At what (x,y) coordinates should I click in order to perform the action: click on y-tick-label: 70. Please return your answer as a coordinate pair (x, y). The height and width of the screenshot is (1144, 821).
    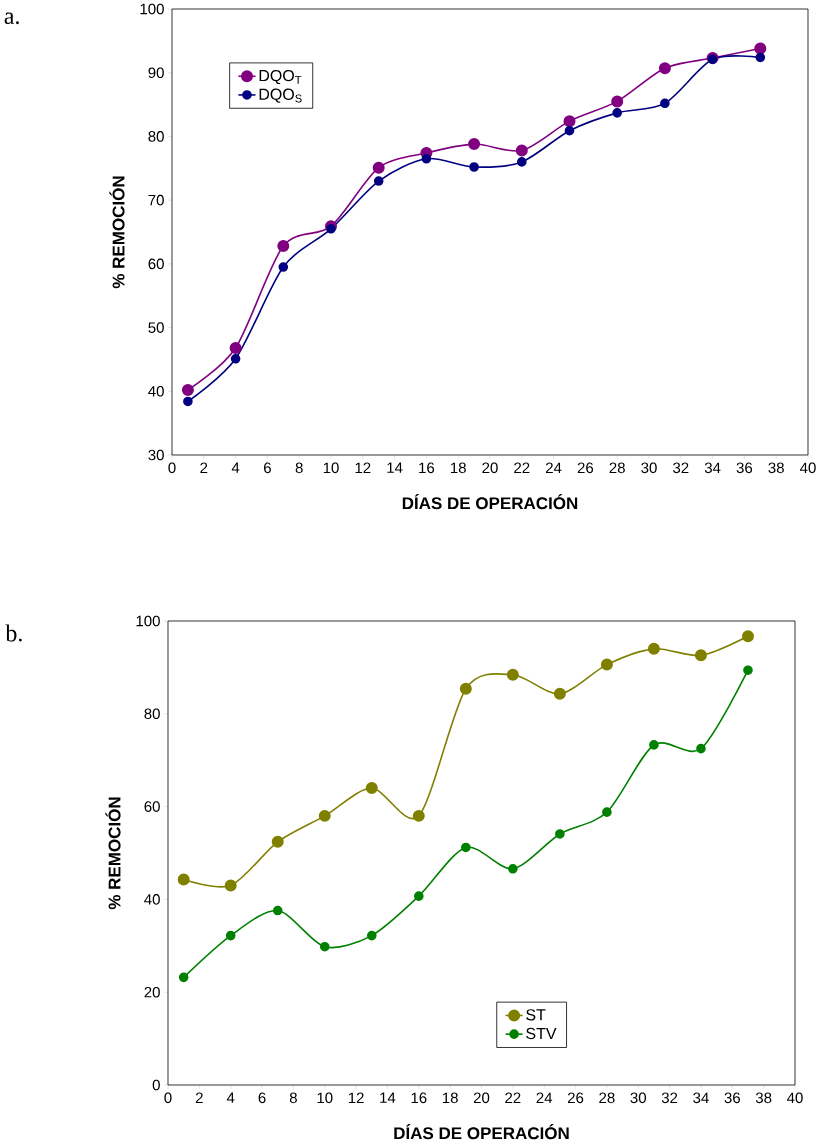
    Looking at the image, I should click on (156, 200).